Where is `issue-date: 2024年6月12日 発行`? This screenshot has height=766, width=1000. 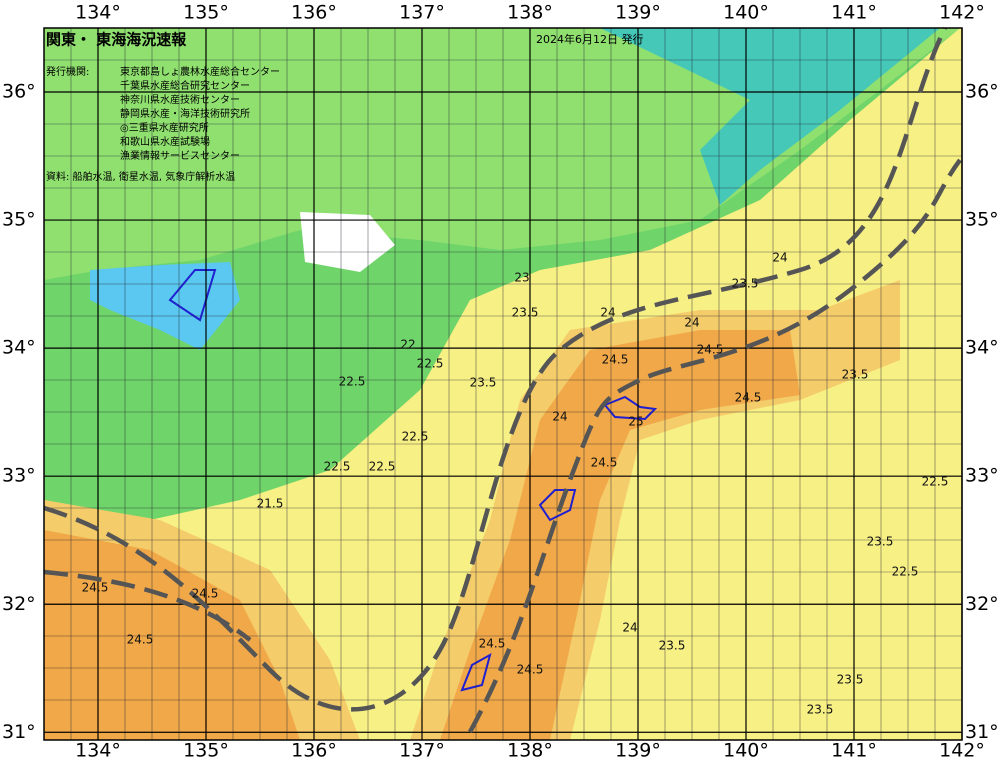
issue-date: 2024年6月12日 発行 is located at coordinates (590, 39).